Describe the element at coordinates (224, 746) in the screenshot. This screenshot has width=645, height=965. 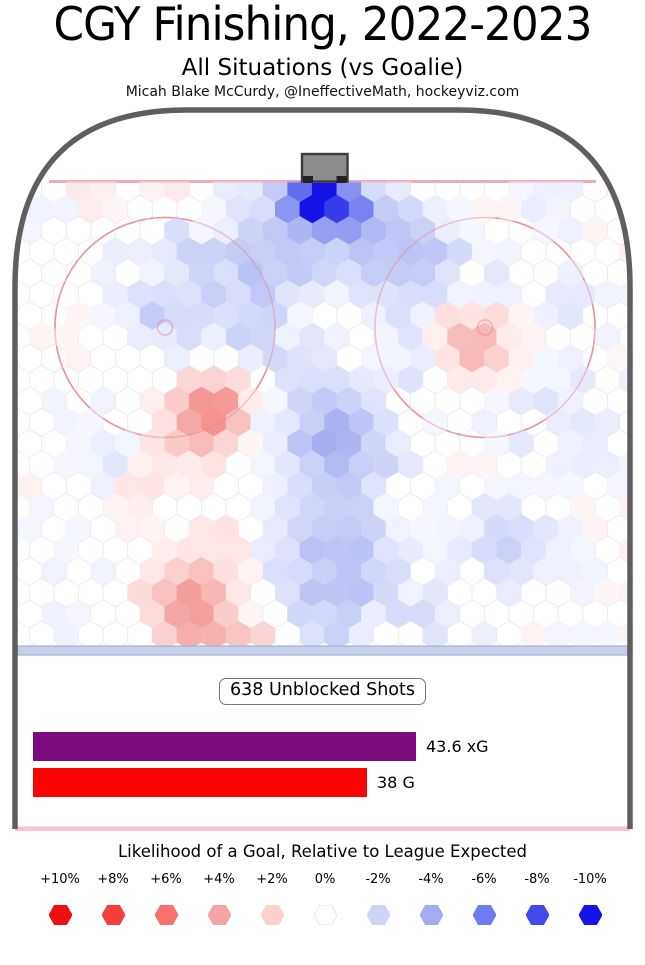
I see `xg-bar` at that location.